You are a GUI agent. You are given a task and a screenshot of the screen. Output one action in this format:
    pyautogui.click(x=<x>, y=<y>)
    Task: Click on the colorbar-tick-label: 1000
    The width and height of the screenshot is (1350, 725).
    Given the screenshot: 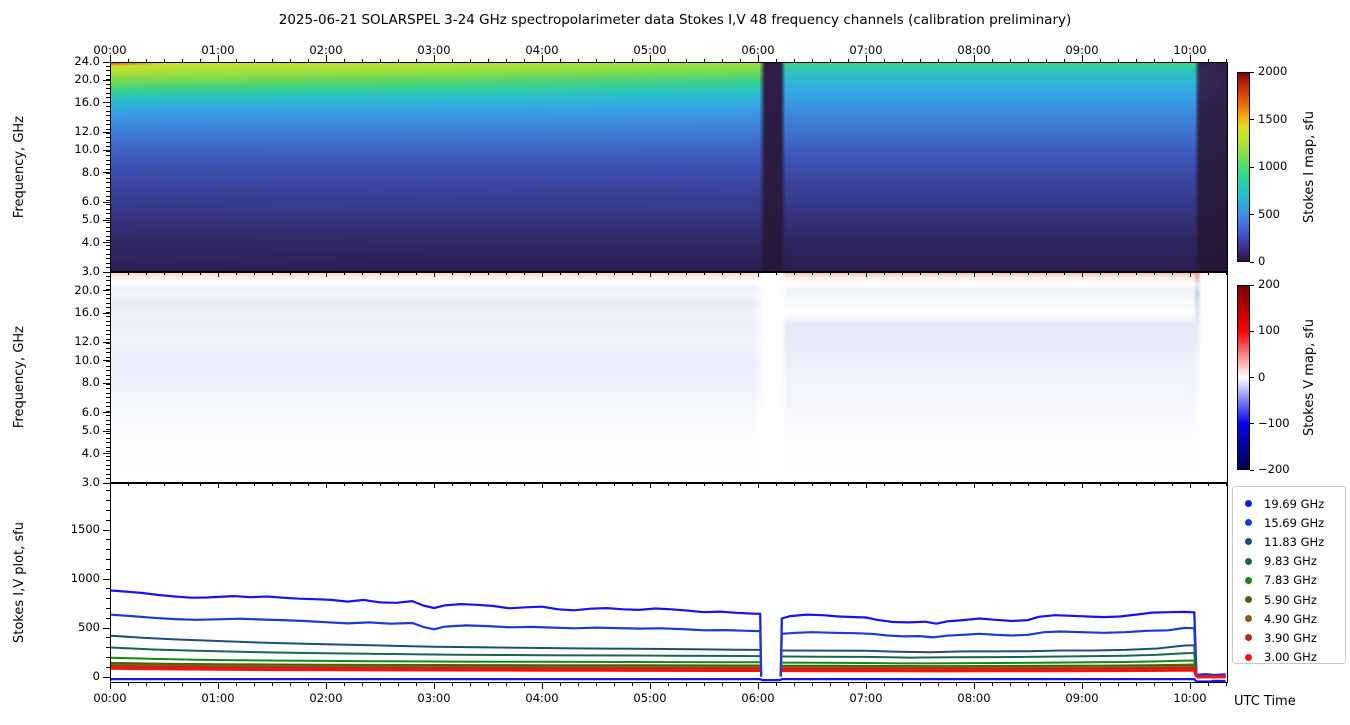 What is the action you would take?
    pyautogui.click(x=1273, y=166)
    